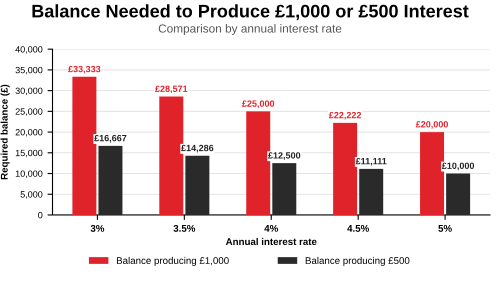 This screenshot has height=281, width=500. Describe the element at coordinates (371, 162) in the screenshot. I see `data-label: £11,111` at that location.